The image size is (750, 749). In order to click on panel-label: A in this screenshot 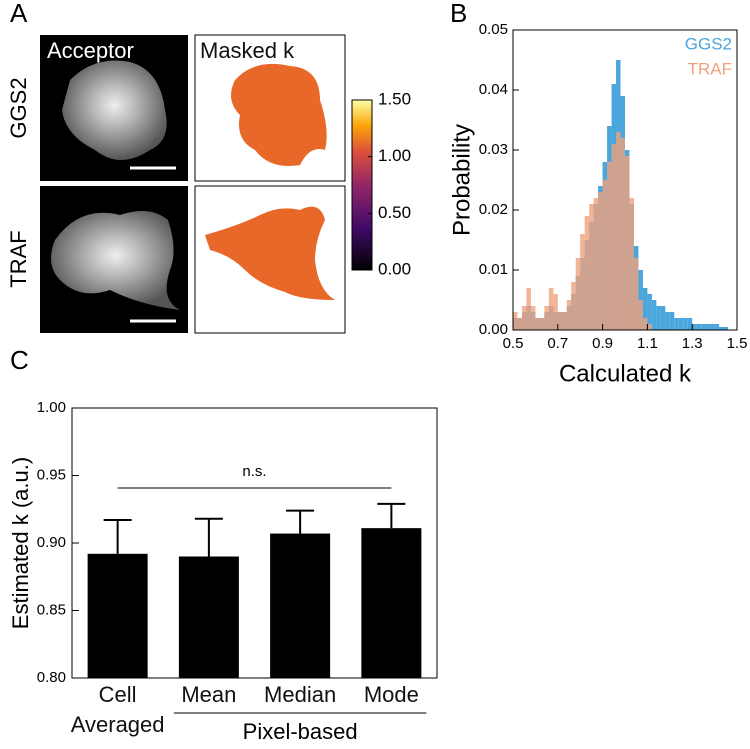, I will do `click(19, 14)`.